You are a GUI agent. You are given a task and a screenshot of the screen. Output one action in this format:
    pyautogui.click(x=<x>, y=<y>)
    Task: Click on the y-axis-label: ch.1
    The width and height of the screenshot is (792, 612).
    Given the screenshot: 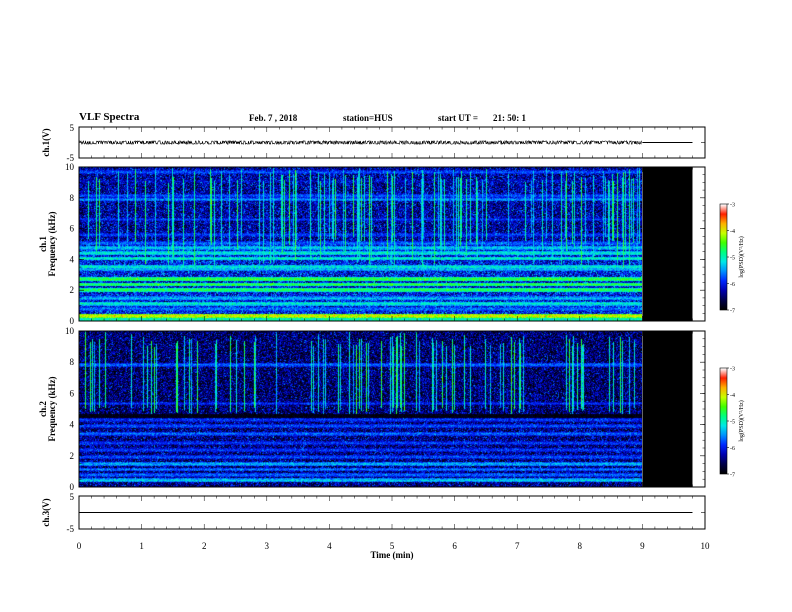 What is the action you would take?
    pyautogui.click(x=43, y=244)
    